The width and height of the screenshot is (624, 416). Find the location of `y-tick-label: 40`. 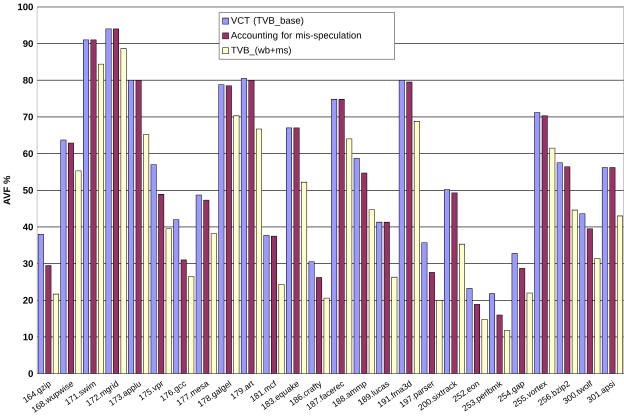

y-tick-label: 40 is located at coordinates (27, 227).